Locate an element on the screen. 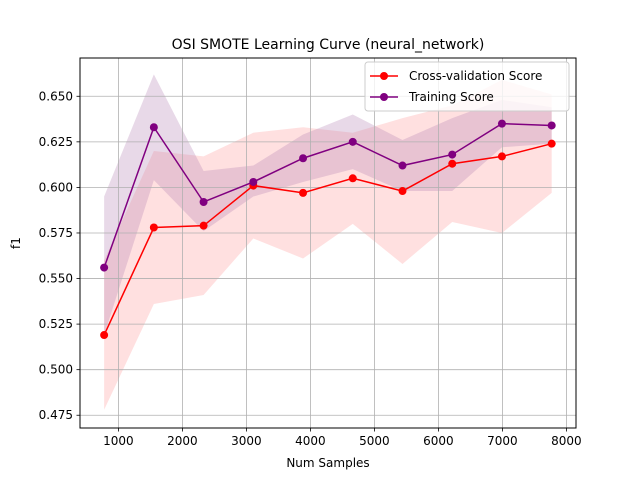 The height and width of the screenshot is (485, 640). x-tick-label: 3000 is located at coordinates (246, 441).